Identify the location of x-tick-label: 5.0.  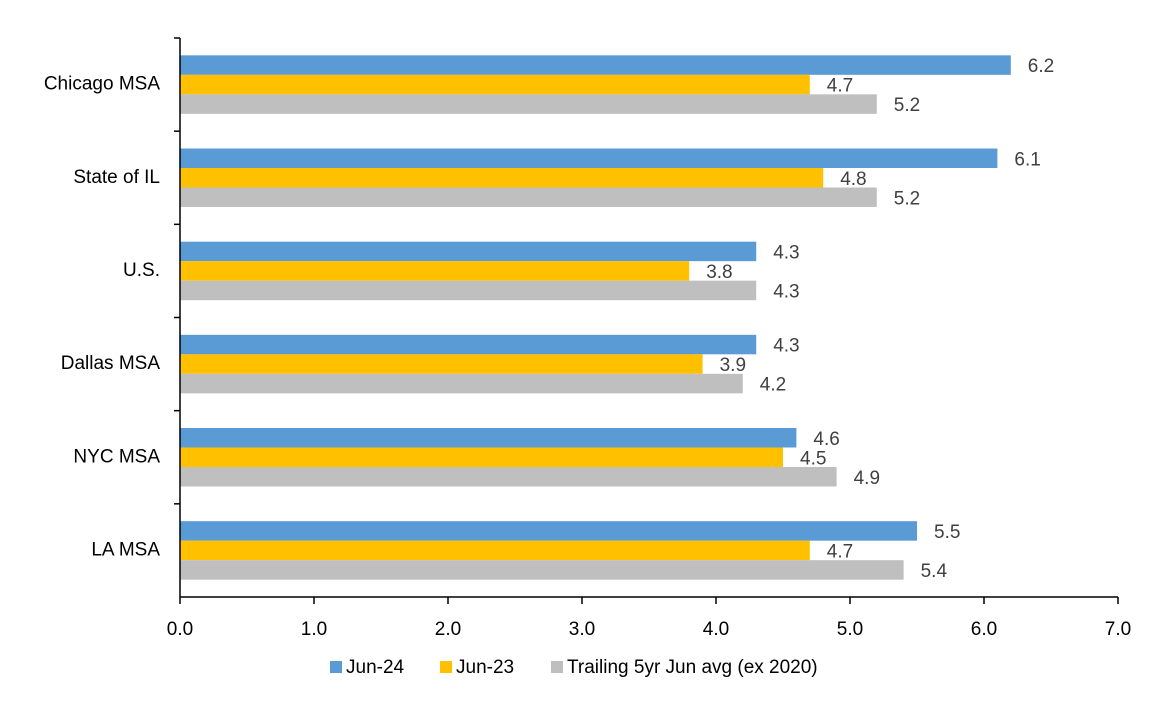
(850, 629).